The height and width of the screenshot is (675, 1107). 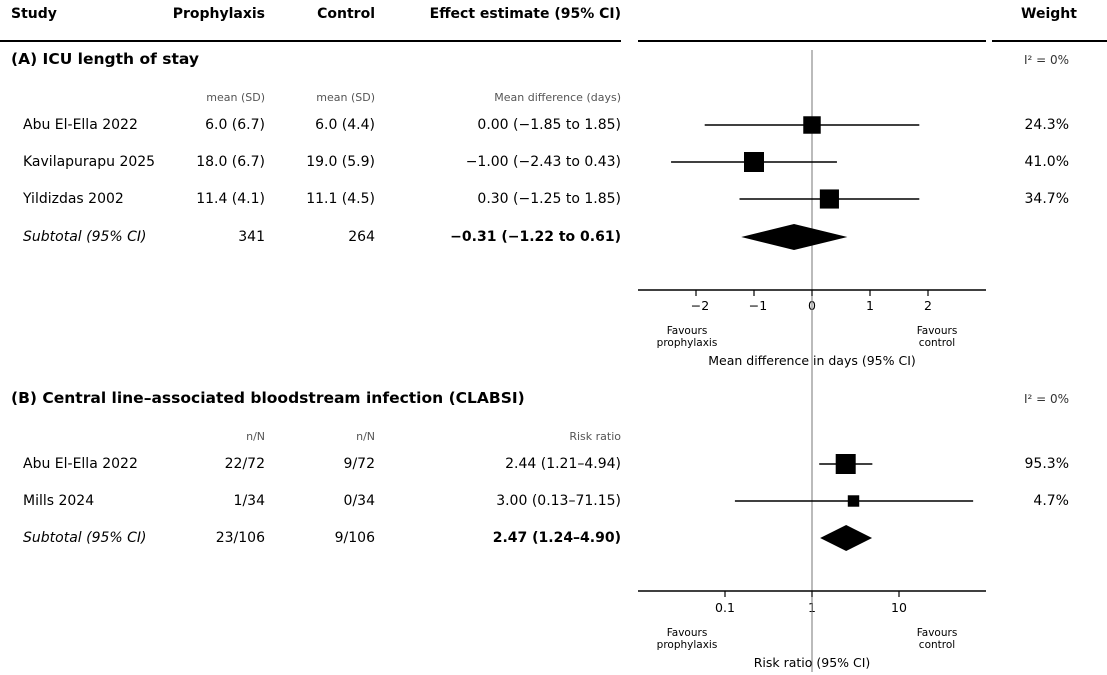 I want to click on study-effect: 2.44 (1.21–4.94), so click(x=563, y=464).